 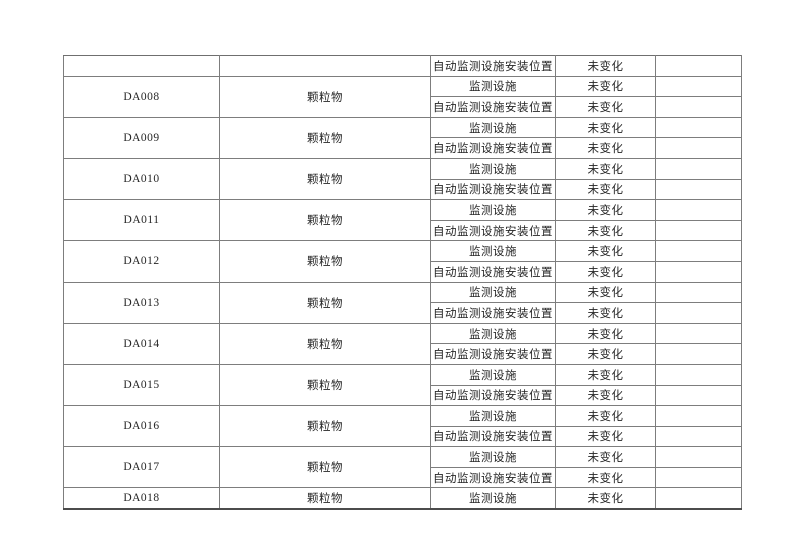 I want to click on facility-id-cell: DA009, so click(x=141, y=137).